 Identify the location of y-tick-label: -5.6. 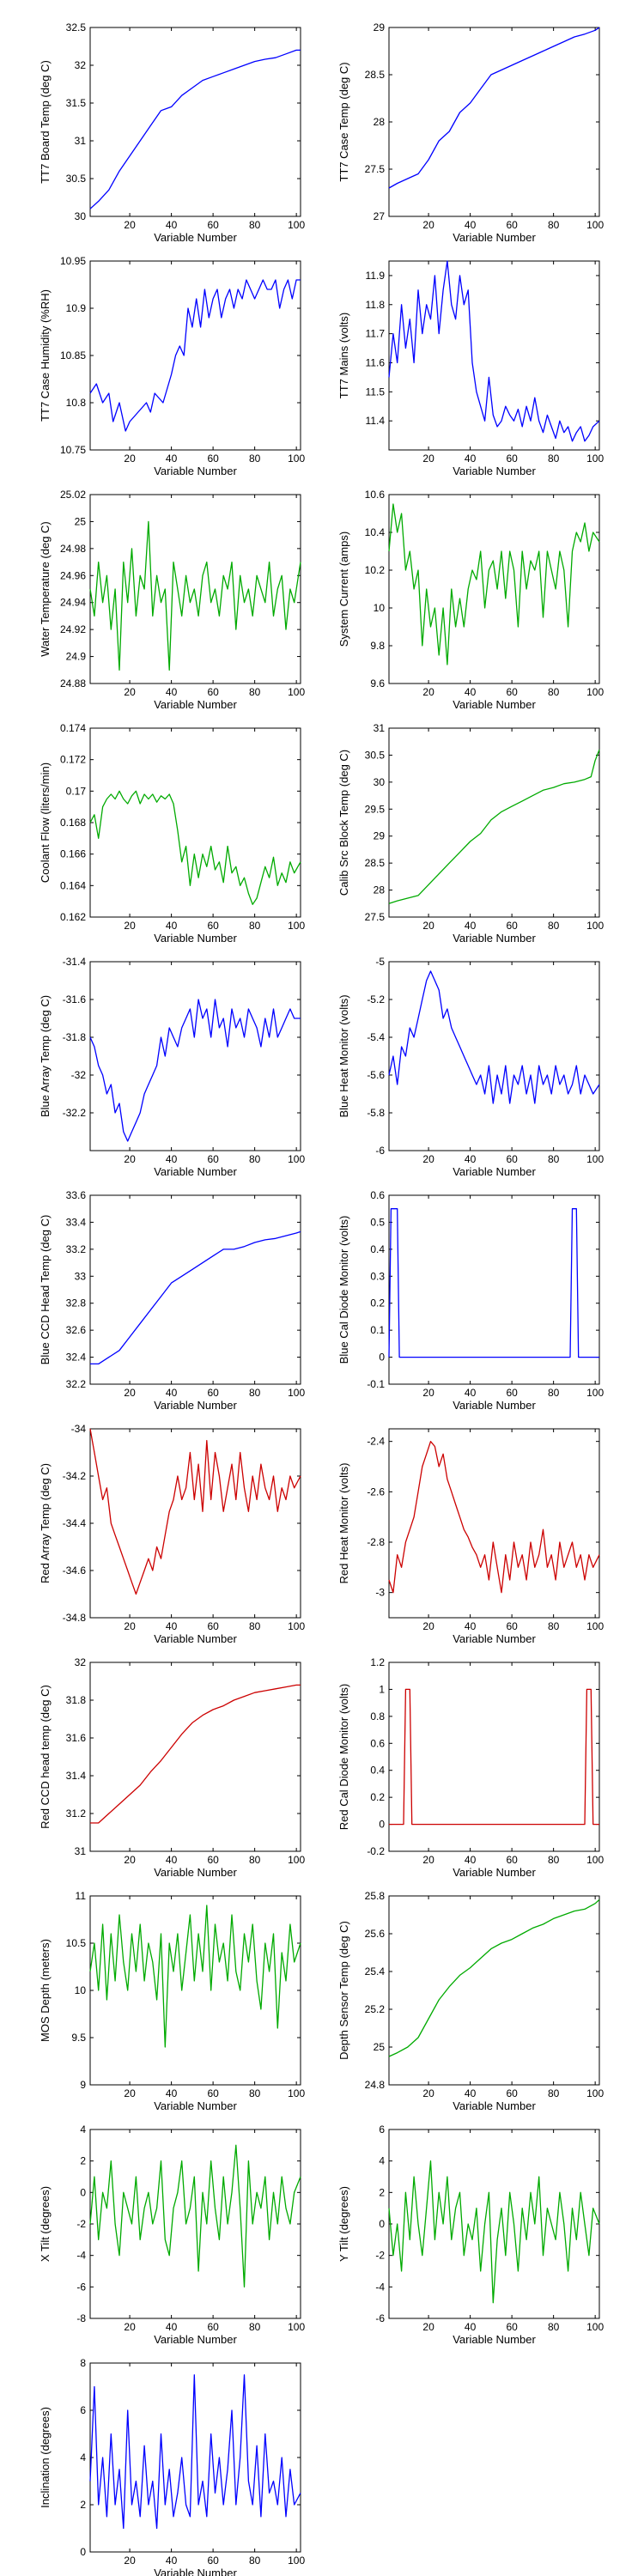
(376, 1075).